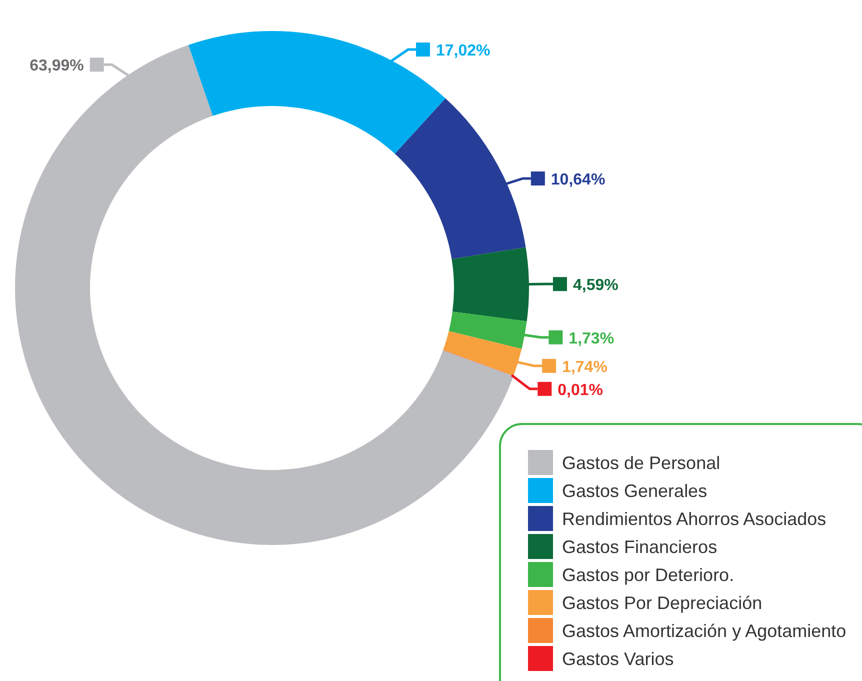 The height and width of the screenshot is (681, 862). I want to click on legend-label: Gastos Generales, so click(635, 491).